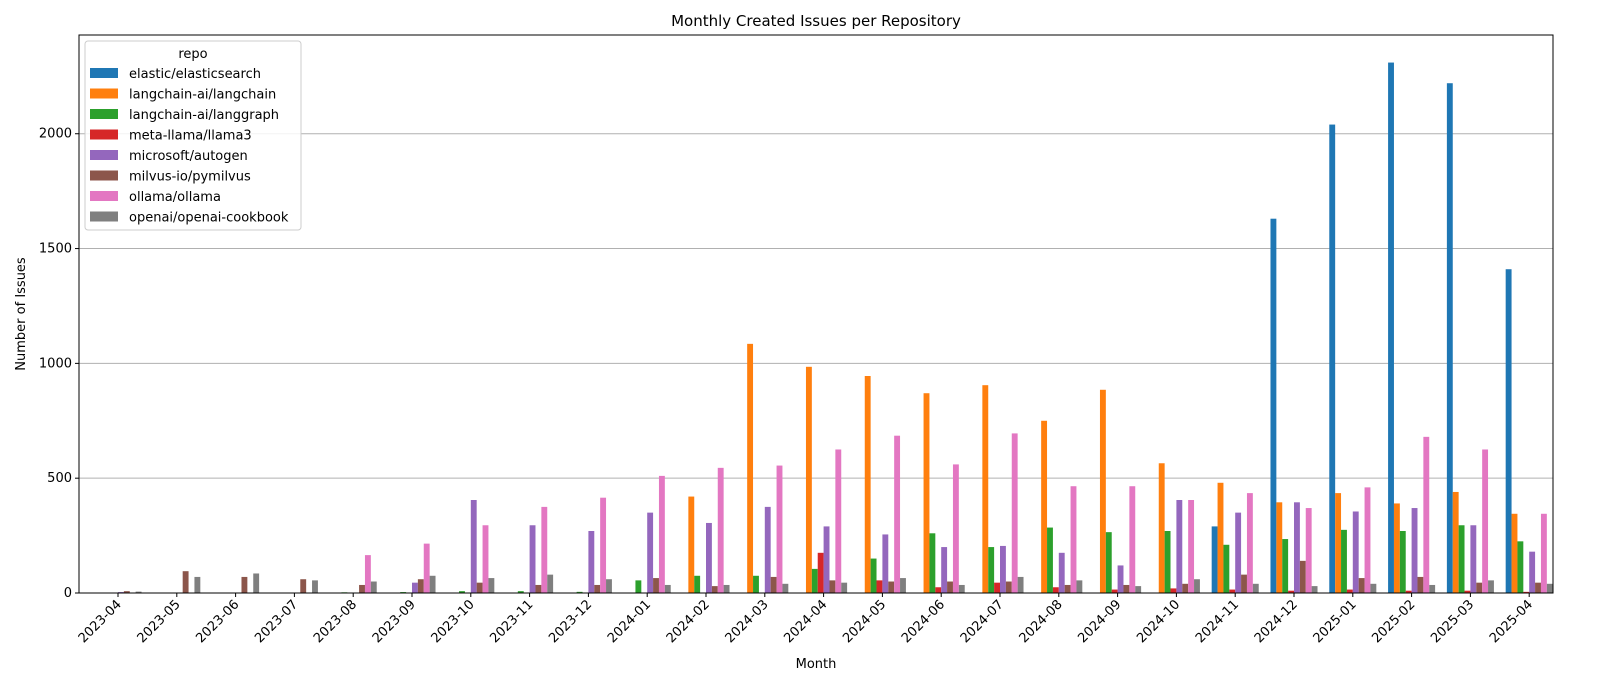 This screenshot has width=1600, height=700. What do you see at coordinates (209, 218) in the screenshot?
I see `legend-label: openai/openai-cookbook` at bounding box center [209, 218].